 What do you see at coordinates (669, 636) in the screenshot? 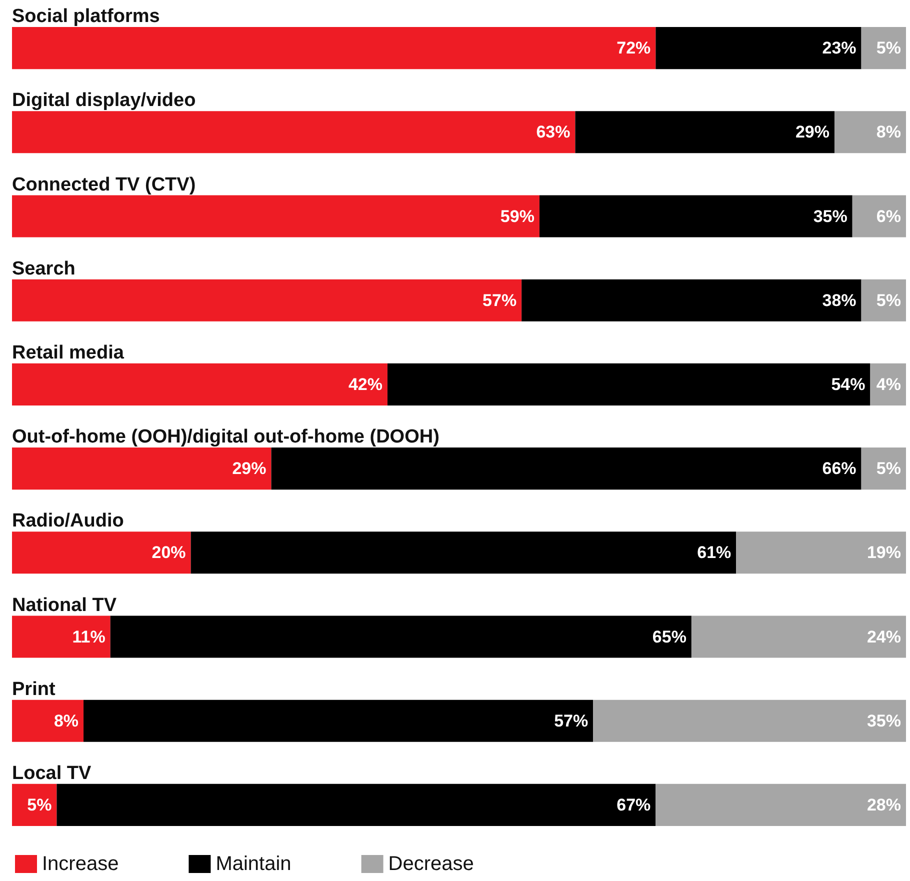
I see `data-label: 65%` at bounding box center [669, 636].